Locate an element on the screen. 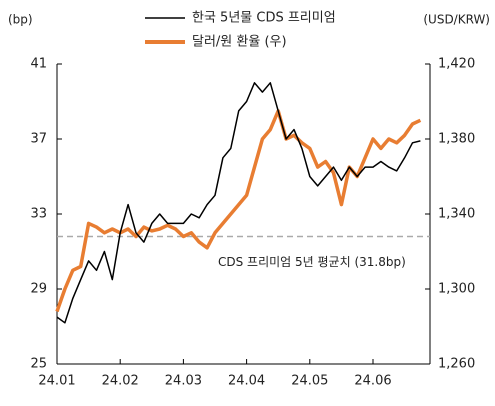 The width and height of the screenshot is (495, 406). x-tick-label: 24.01 is located at coordinates (56, 381).